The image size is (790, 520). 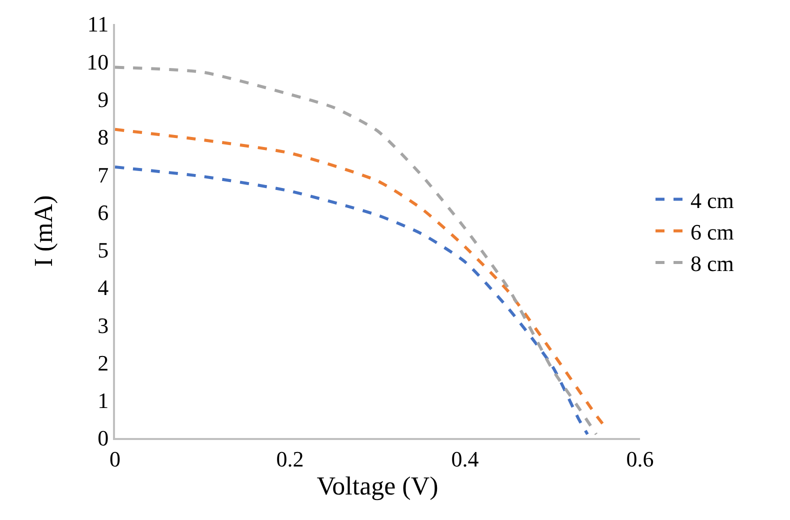 What do you see at coordinates (103, 438) in the screenshot?
I see `y-tick-label: 0` at bounding box center [103, 438].